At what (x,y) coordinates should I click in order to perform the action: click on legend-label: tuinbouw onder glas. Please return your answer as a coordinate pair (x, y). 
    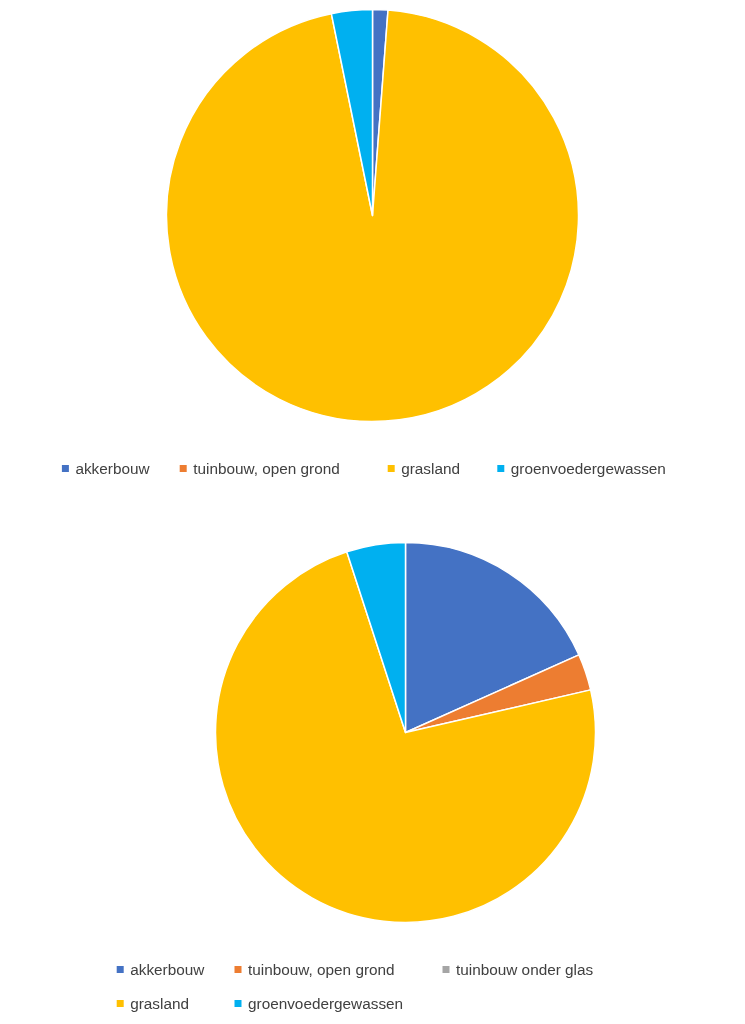
    Looking at the image, I should click on (525, 969).